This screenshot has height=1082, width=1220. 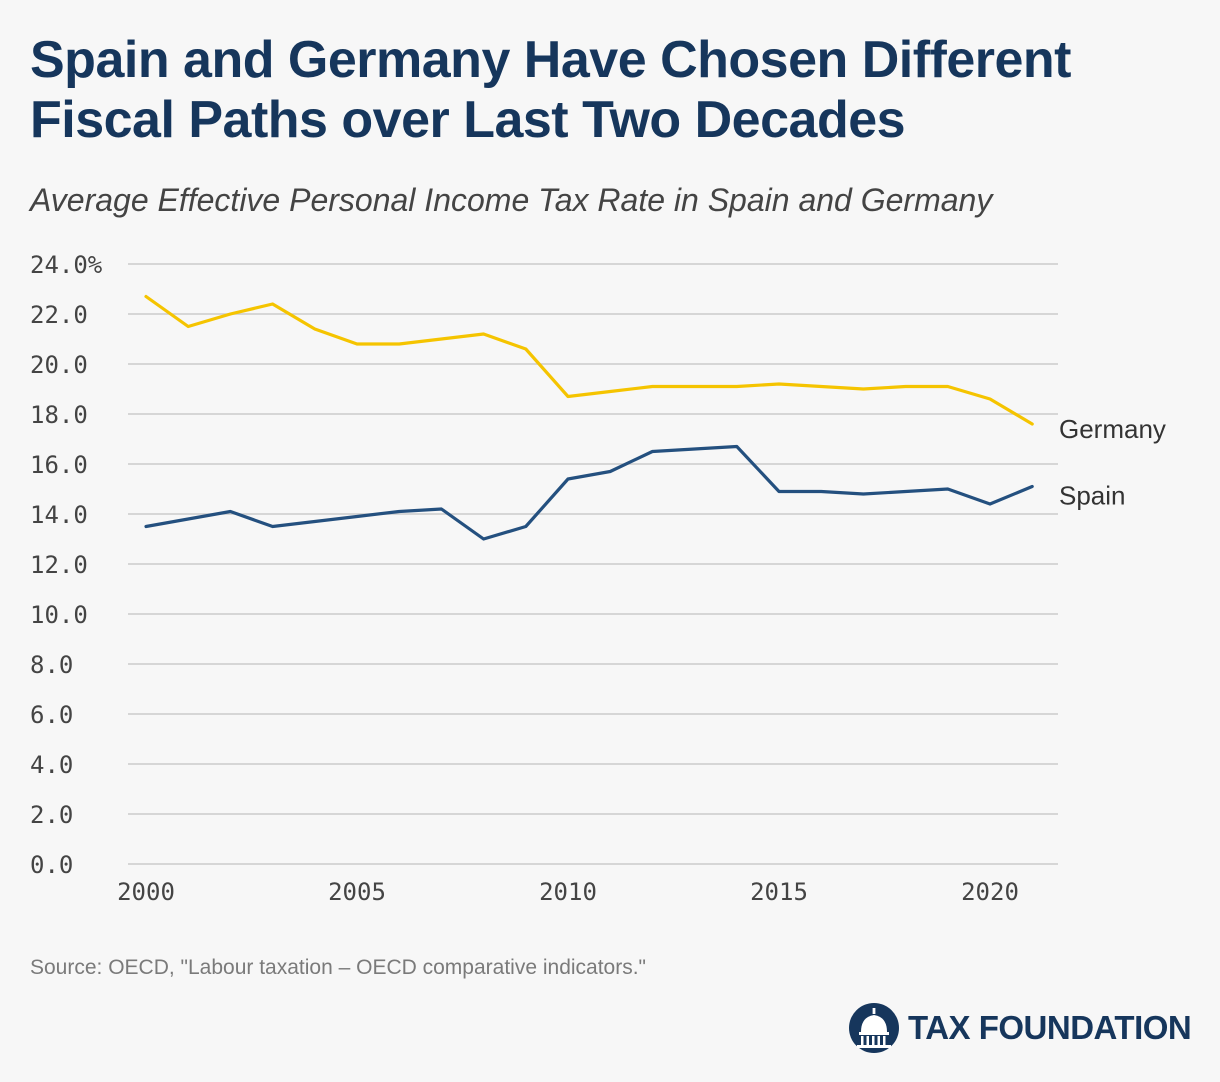 I want to click on y-tick-label: 24.0%, so click(x=66, y=265).